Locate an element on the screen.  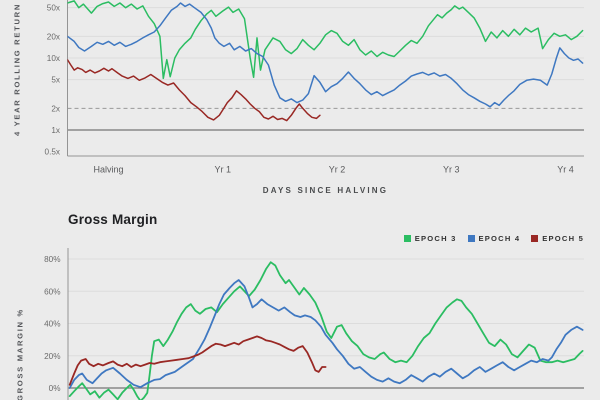
y-tick-label: 10x is located at coordinates (53, 58).